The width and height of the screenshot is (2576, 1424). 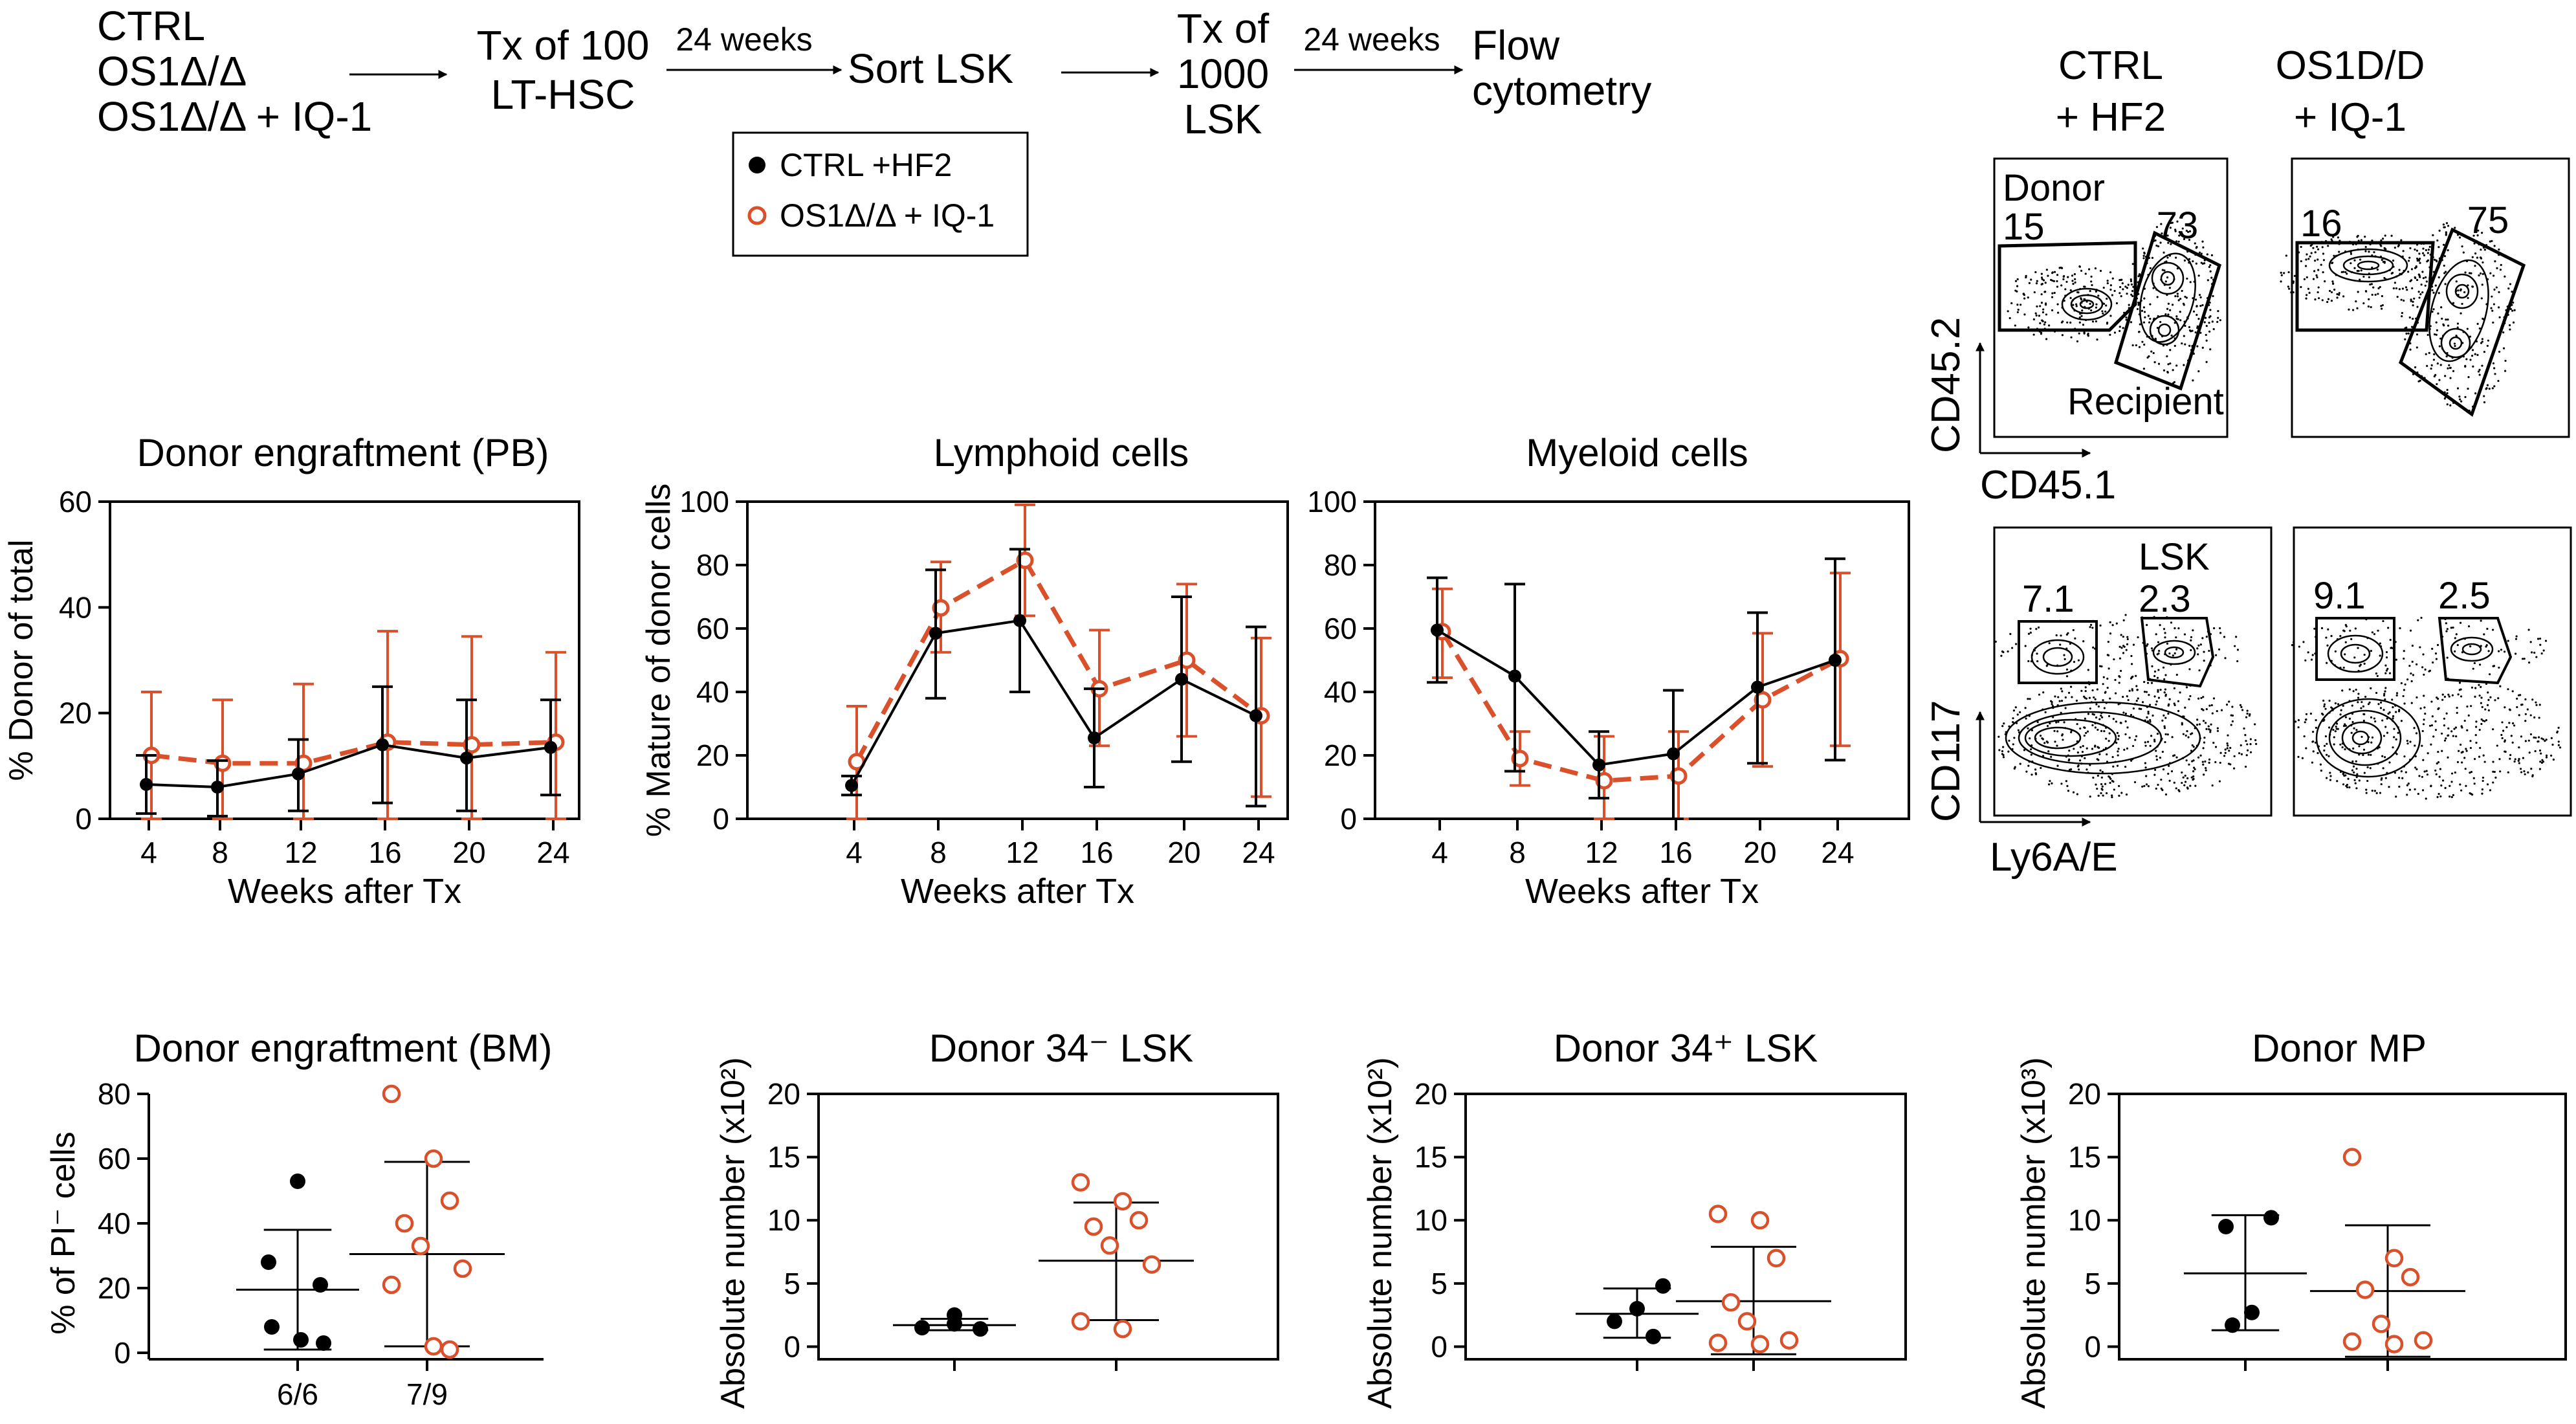 What do you see at coordinates (1686, 1048) in the screenshot?
I see `chart-title: Donor 34⁺ LSK` at bounding box center [1686, 1048].